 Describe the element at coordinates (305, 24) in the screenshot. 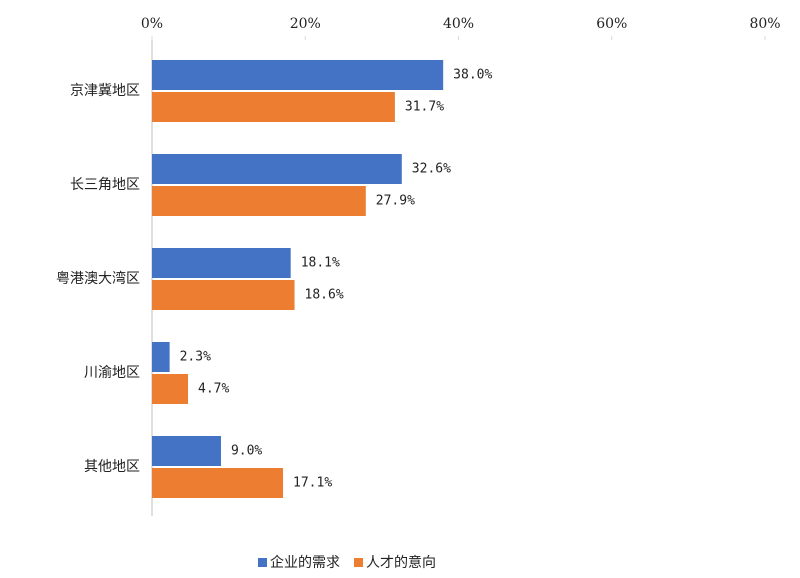

I see `x-tick-label: 20%` at that location.